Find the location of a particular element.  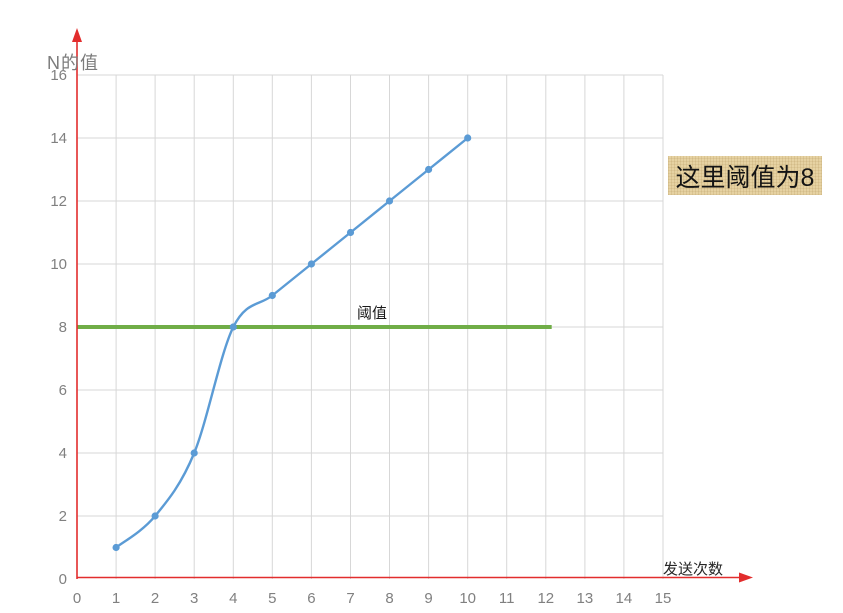

x-tick-label: 0 is located at coordinates (77, 598).